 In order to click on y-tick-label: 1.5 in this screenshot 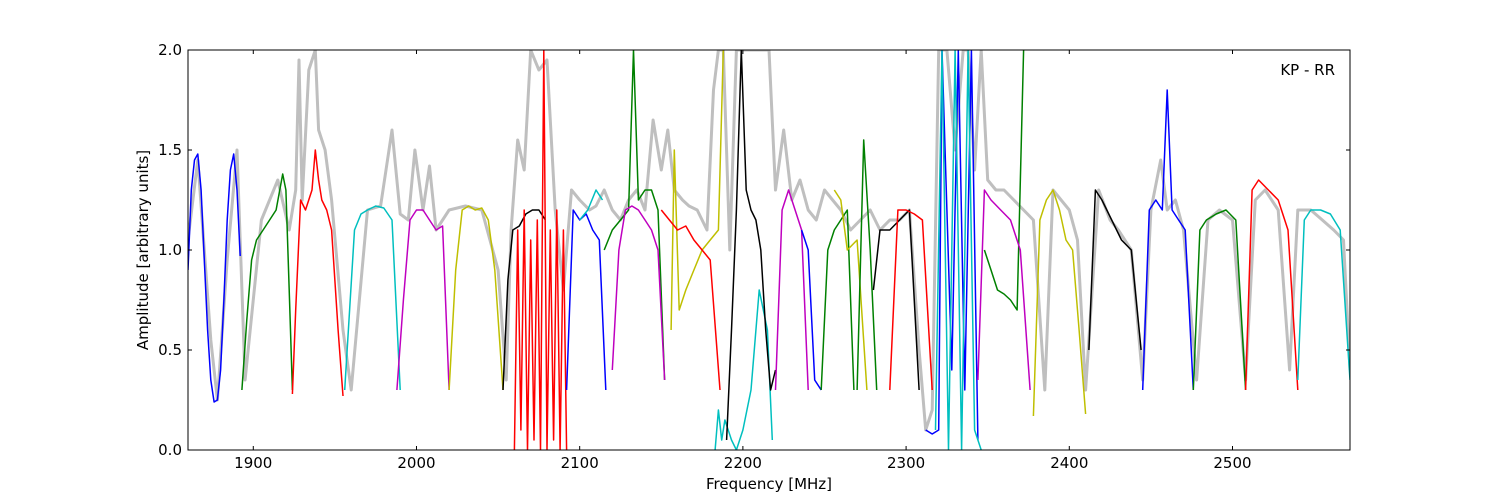, I will do `click(170, 150)`.